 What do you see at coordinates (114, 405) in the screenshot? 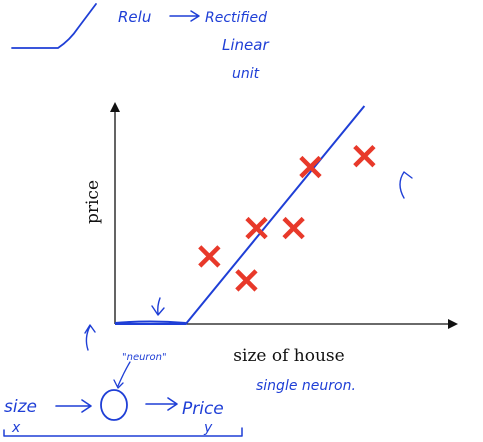
I see `neuron-circle` at bounding box center [114, 405].